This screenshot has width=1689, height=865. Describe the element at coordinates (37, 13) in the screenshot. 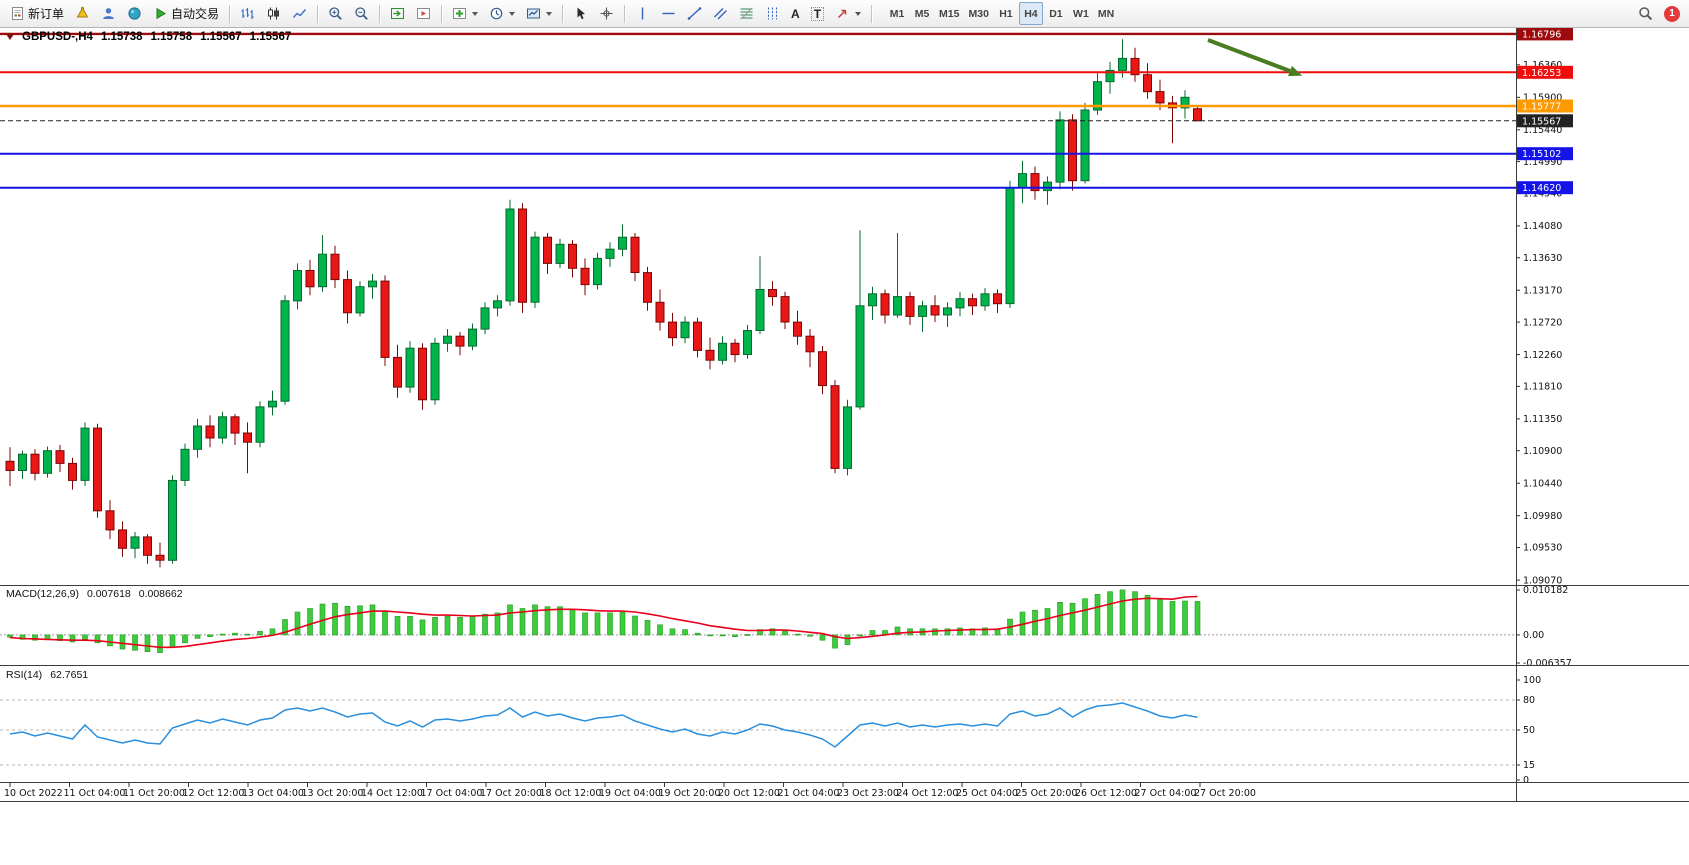

I see `new-order-button: 新订单` at that location.